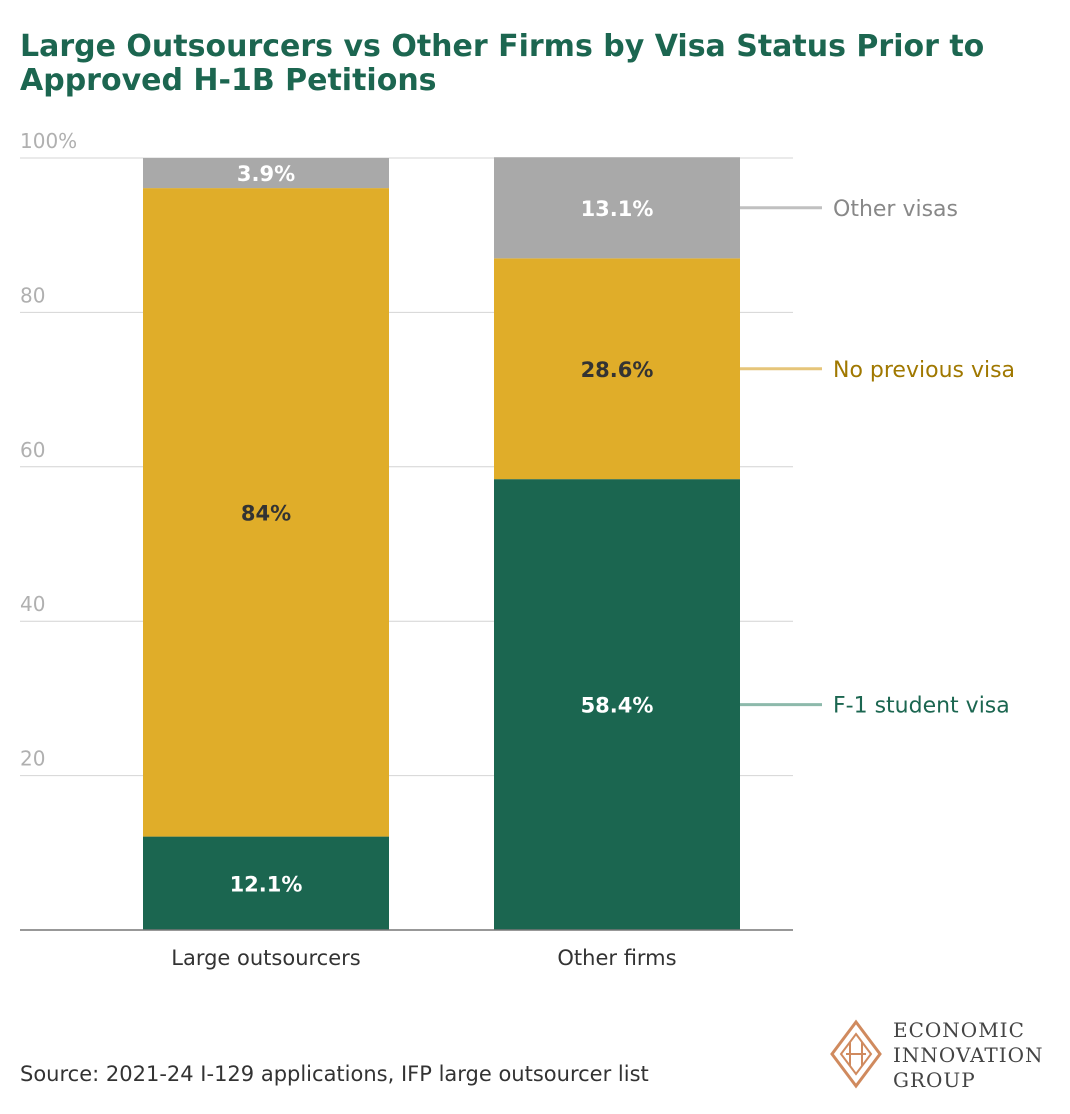 The width and height of the screenshot is (1070, 1114). What do you see at coordinates (265, 958) in the screenshot?
I see `x-category-label-0: Large outsourcers` at bounding box center [265, 958].